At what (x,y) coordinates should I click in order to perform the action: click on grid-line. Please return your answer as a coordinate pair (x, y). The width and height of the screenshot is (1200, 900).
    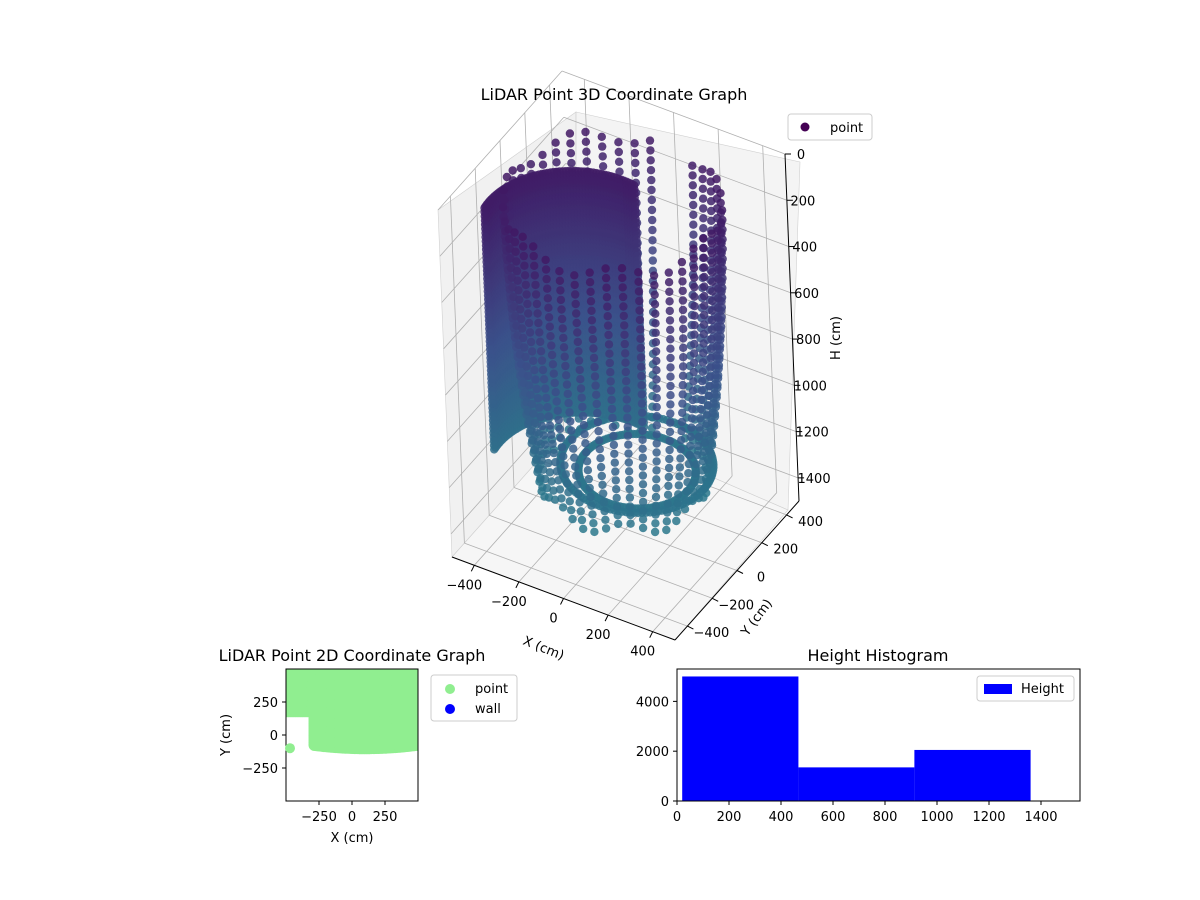
    Looking at the image, I should click on (770, 319).